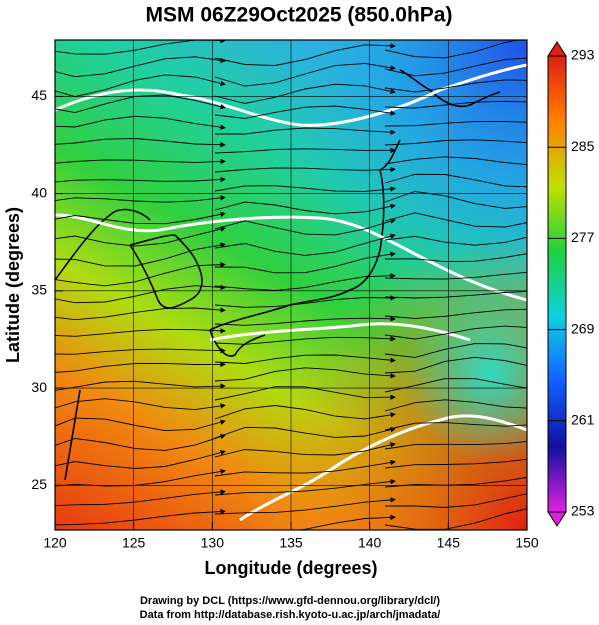 Image resolution: width=599 pixels, height=625 pixels. I want to click on colorbar-tick-label: 277, so click(583, 237).